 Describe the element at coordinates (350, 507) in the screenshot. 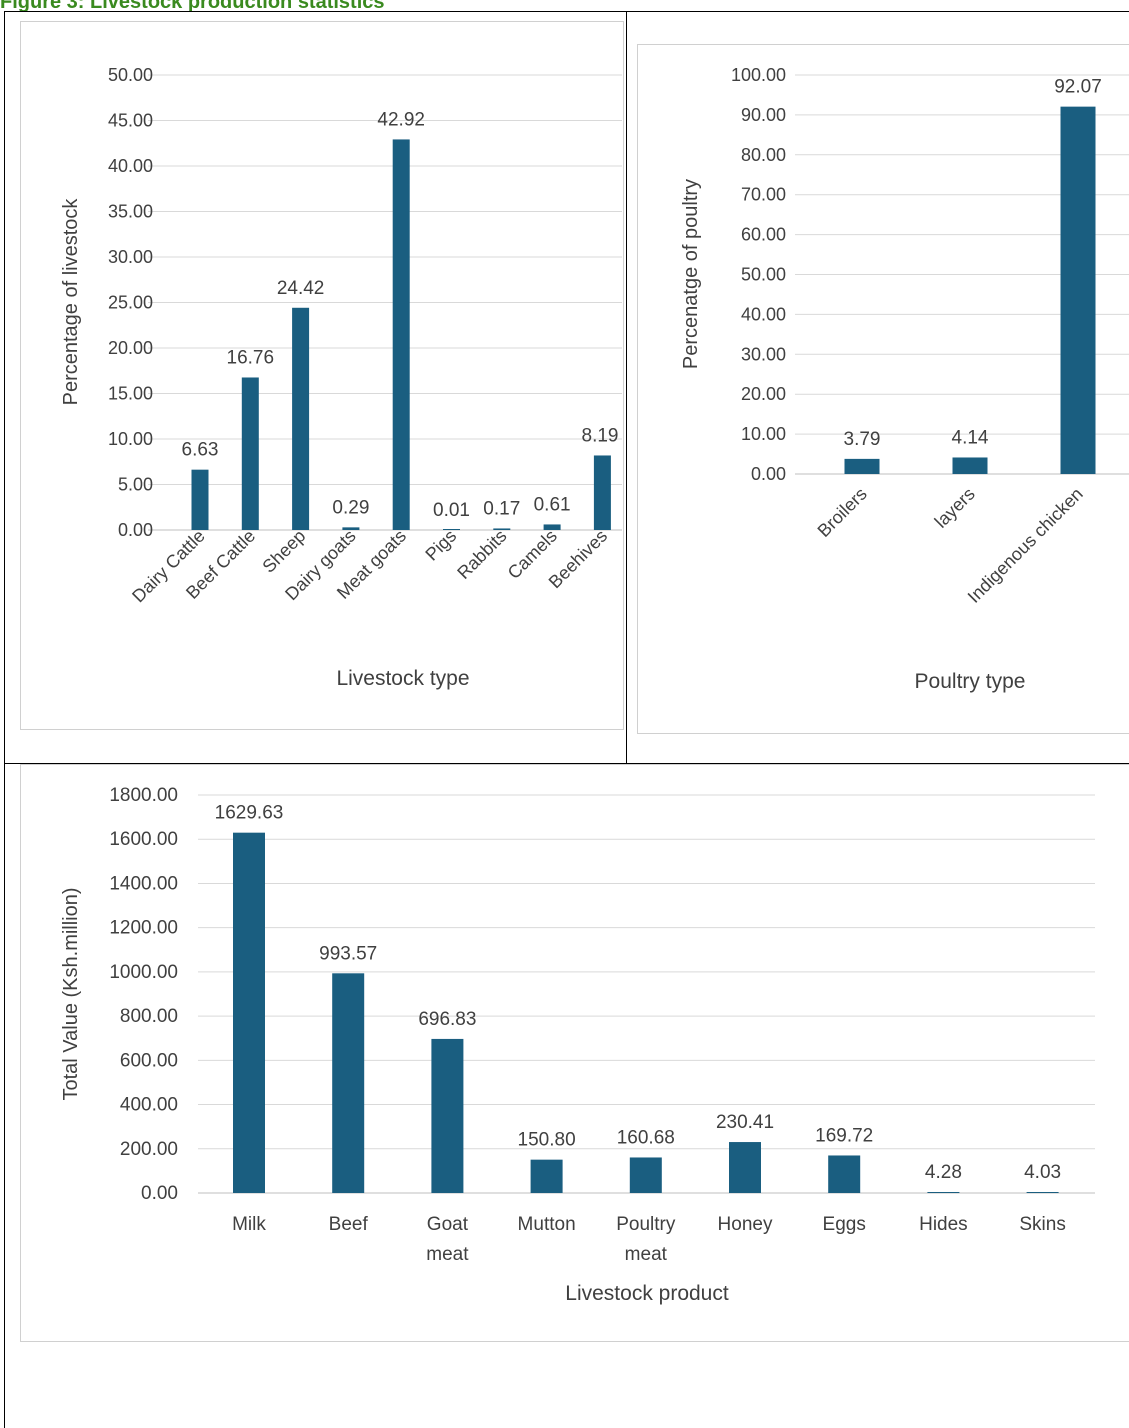

I see `data-label: 0.29` at that location.